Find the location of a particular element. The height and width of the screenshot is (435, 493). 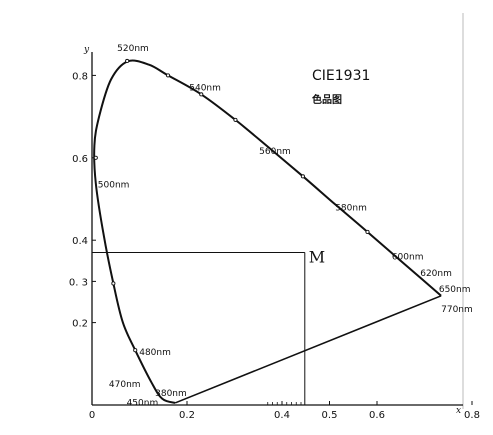

wavelength-label: 480nm is located at coordinates (155, 353).